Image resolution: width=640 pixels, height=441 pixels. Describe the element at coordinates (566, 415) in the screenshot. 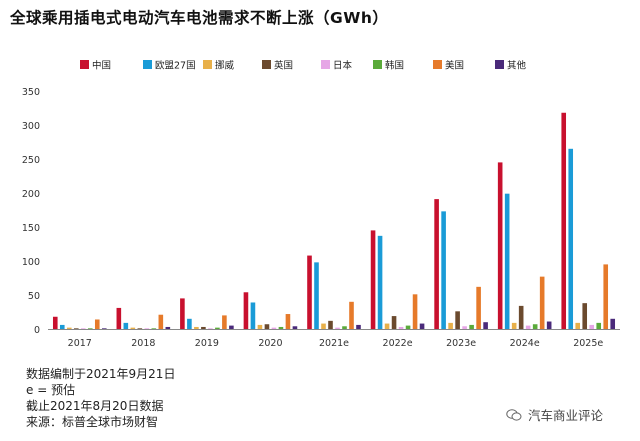

I see `watermark-text: 汽车商业评论` at that location.